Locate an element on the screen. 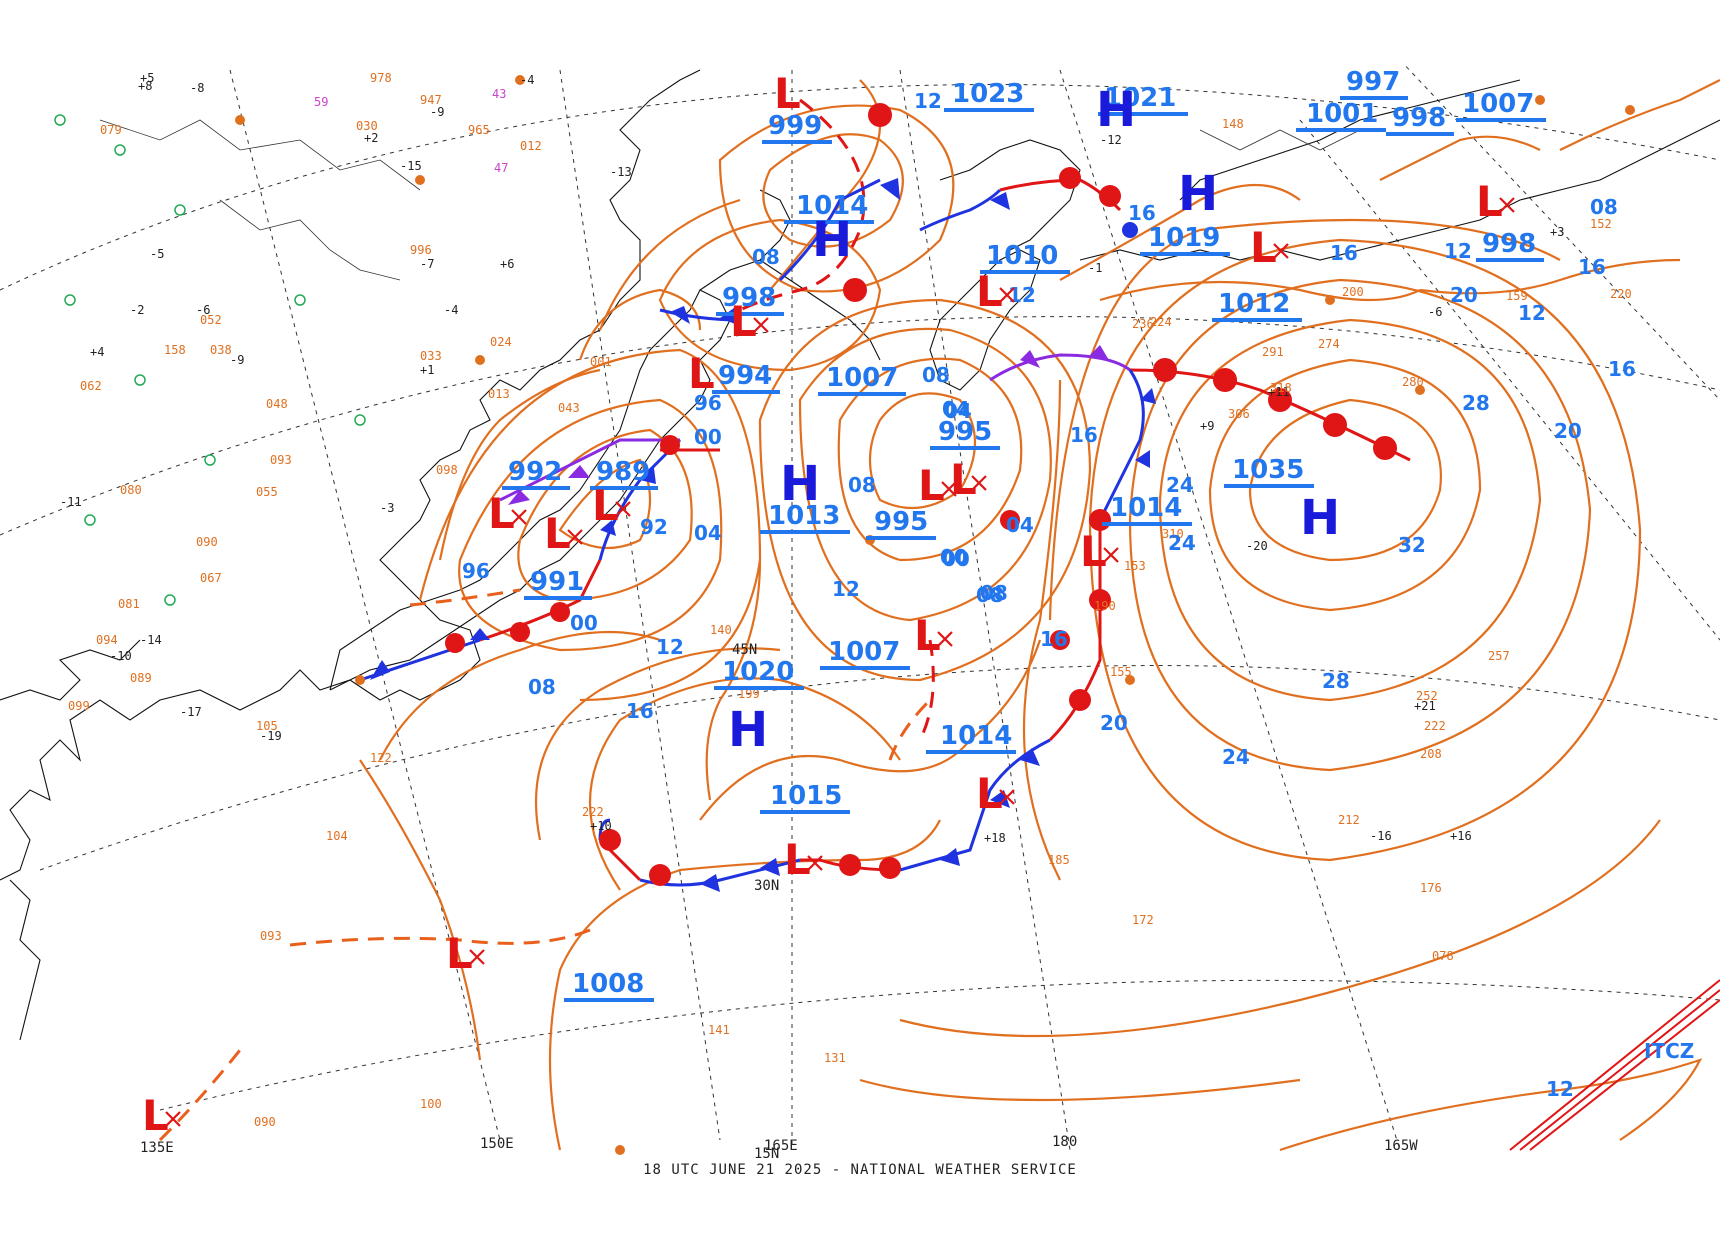 This screenshot has height=1260, width=1720. svg-text: 135E is located at coordinates (157, 1148).